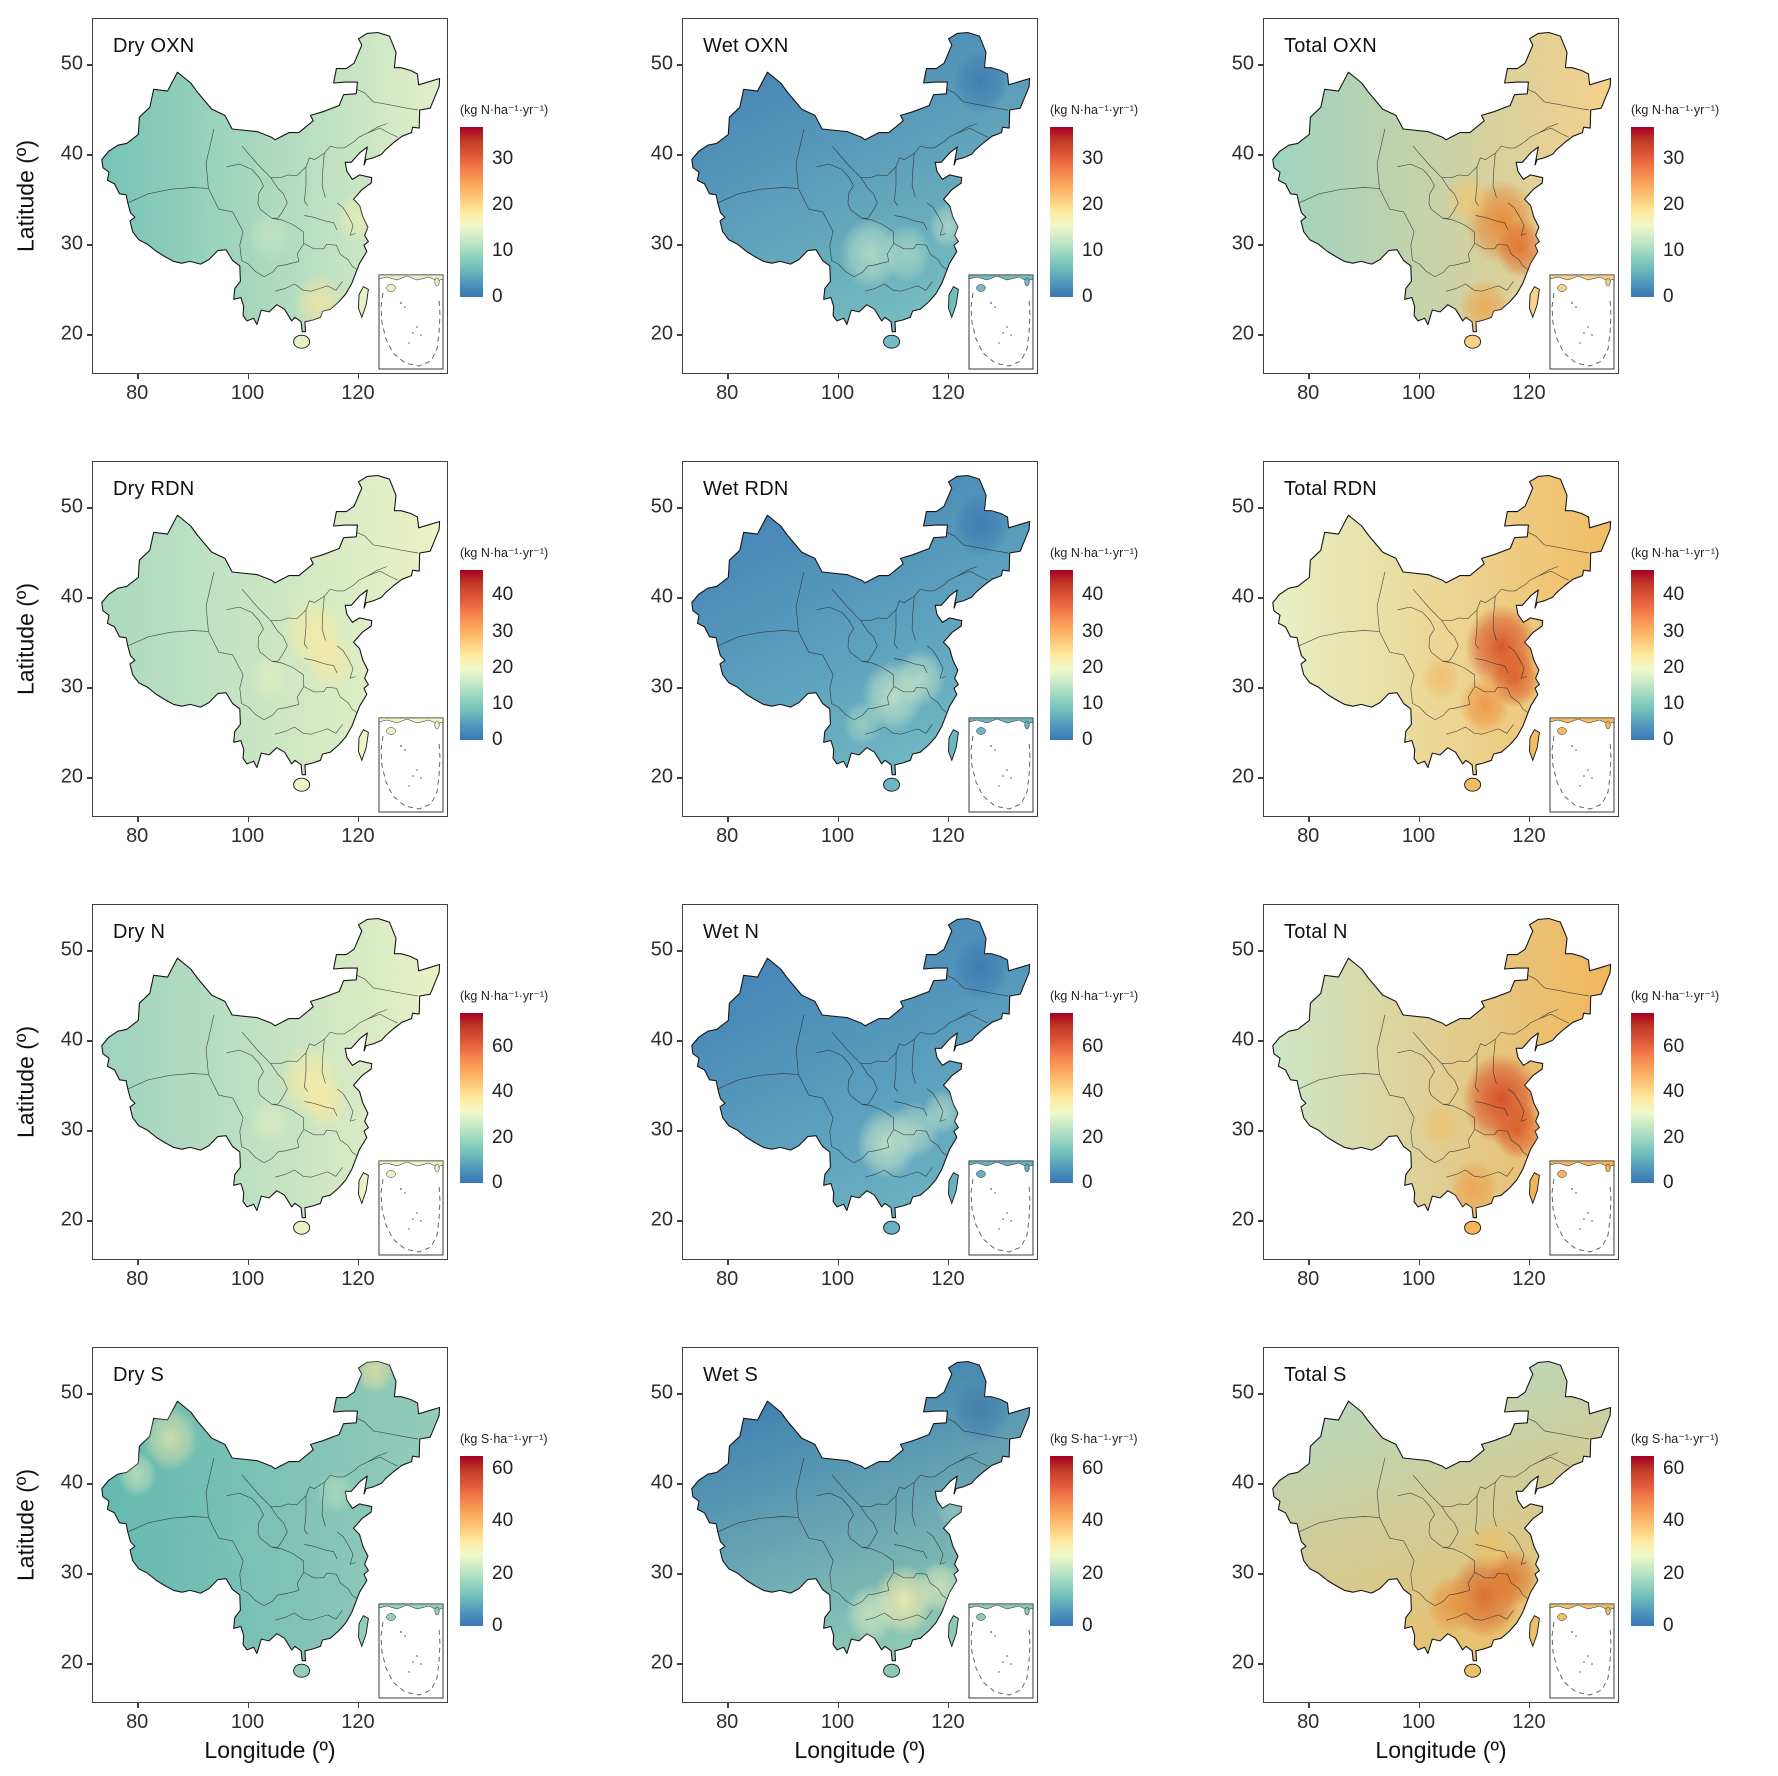  I want to click on colorbar-tick-label: 10, so click(1674, 251).